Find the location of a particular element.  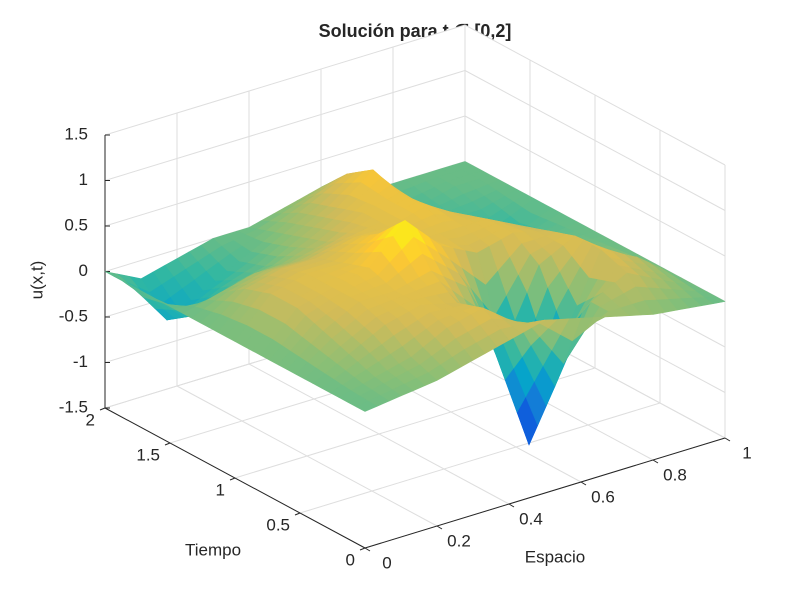

y-tick-label: 1 is located at coordinates (220, 489).